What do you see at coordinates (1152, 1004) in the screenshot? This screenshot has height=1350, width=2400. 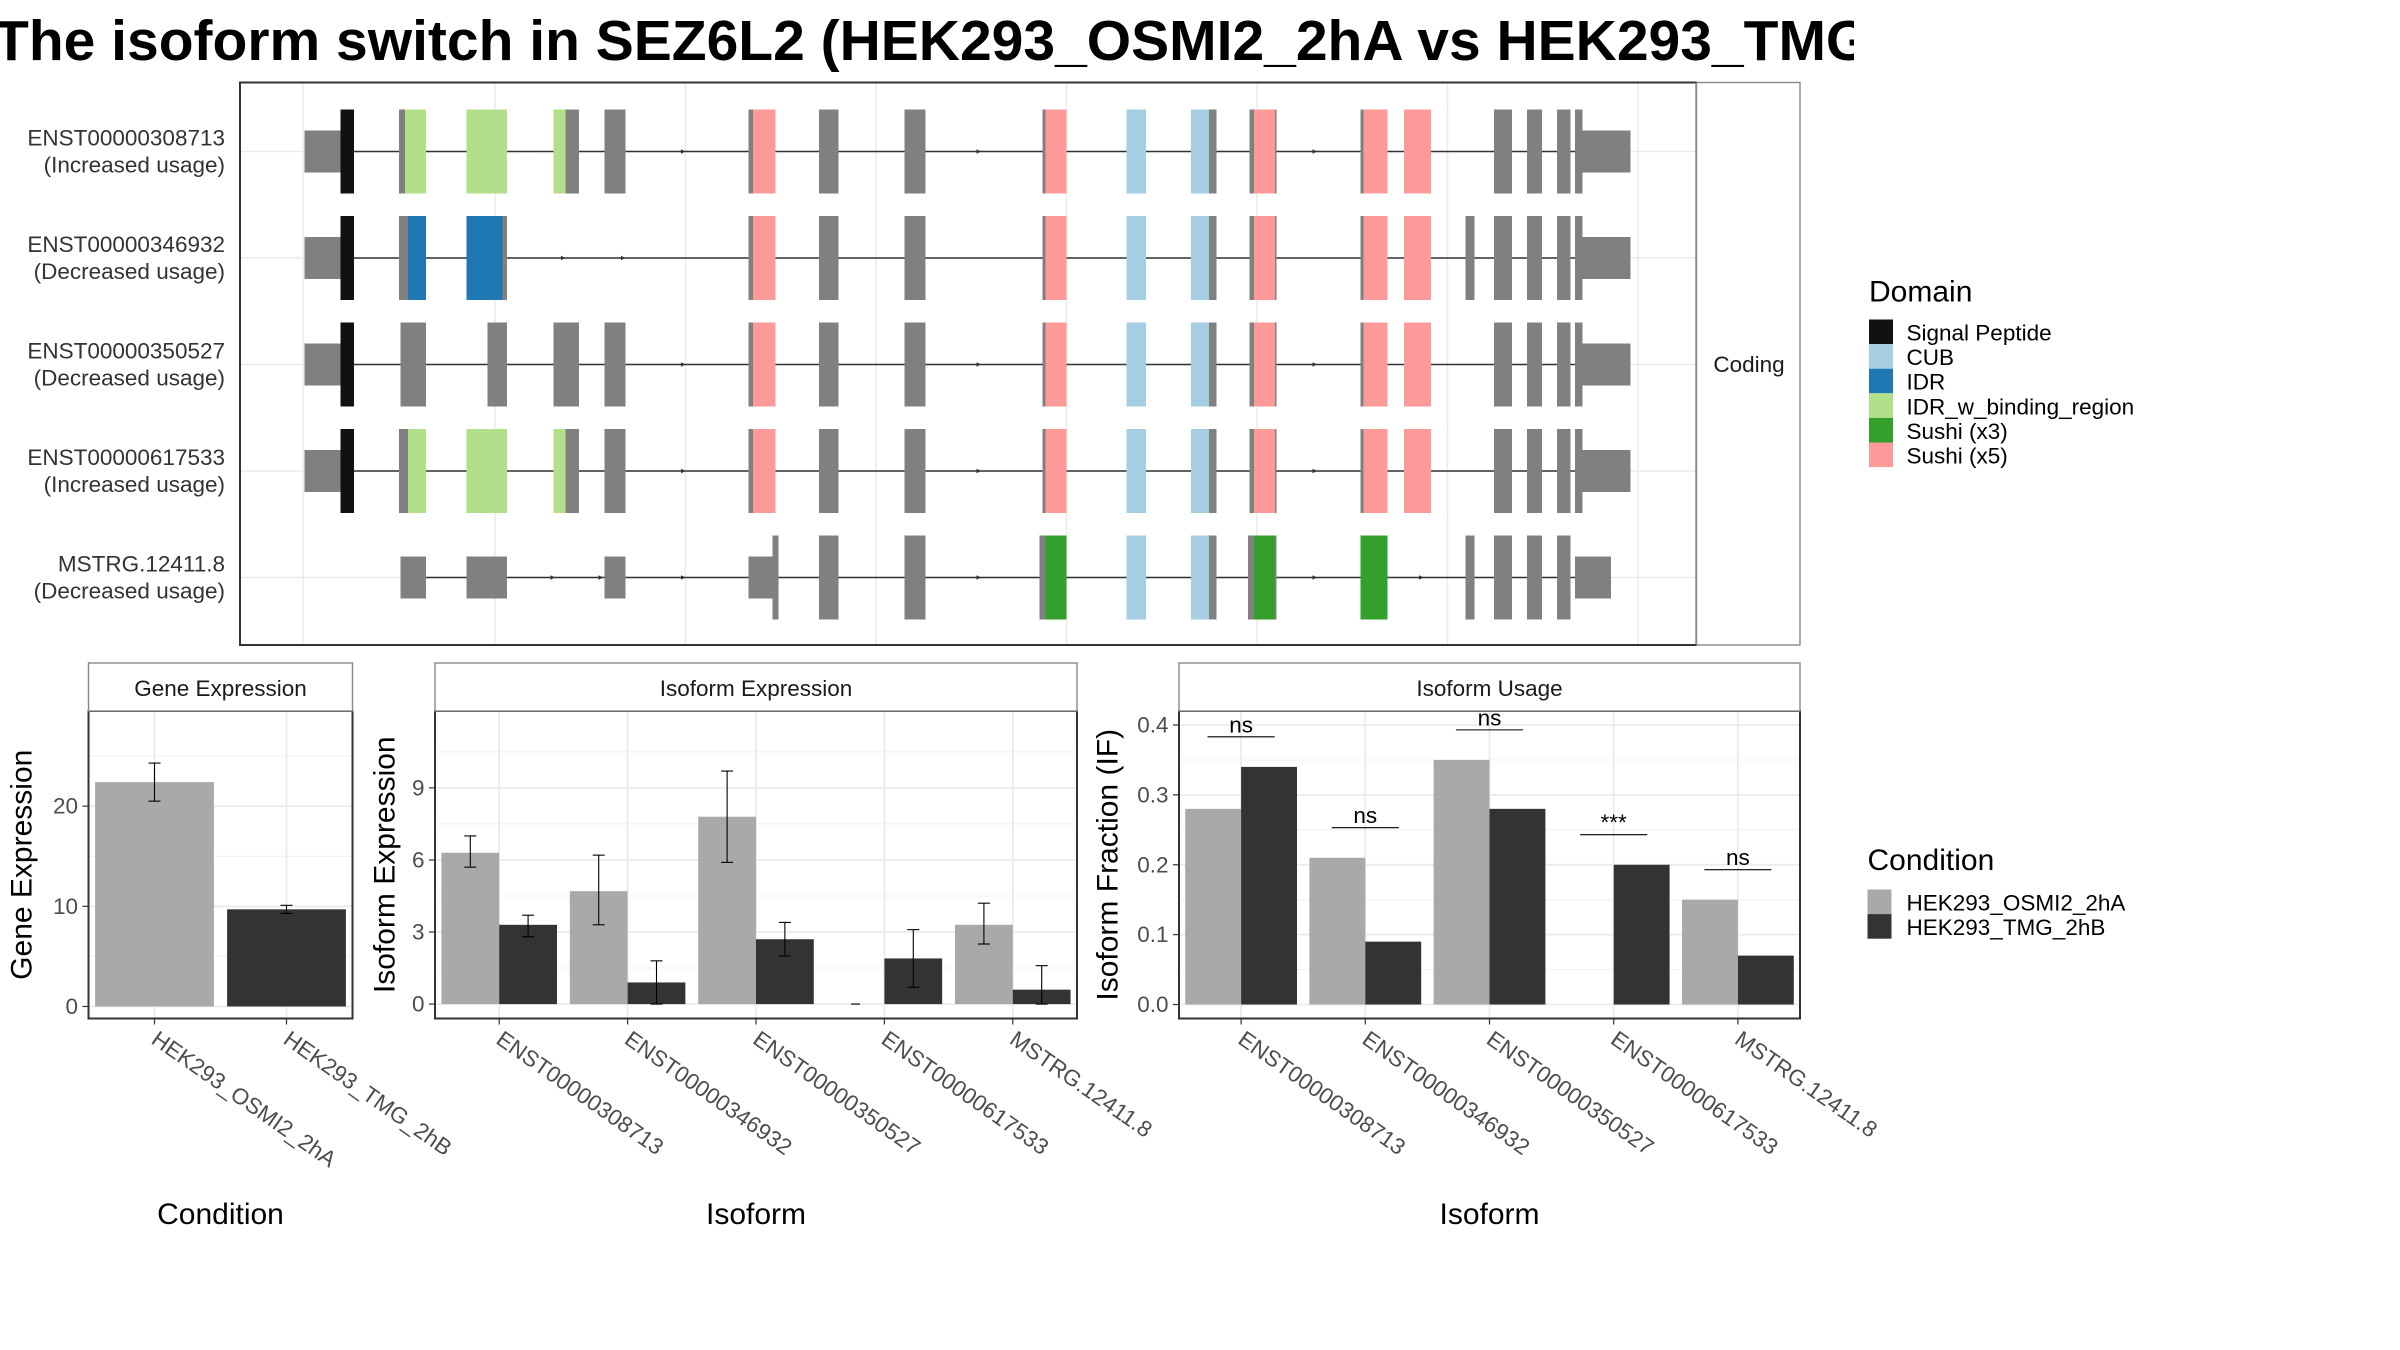 I see `y-tick-label: 0.0` at bounding box center [1152, 1004].